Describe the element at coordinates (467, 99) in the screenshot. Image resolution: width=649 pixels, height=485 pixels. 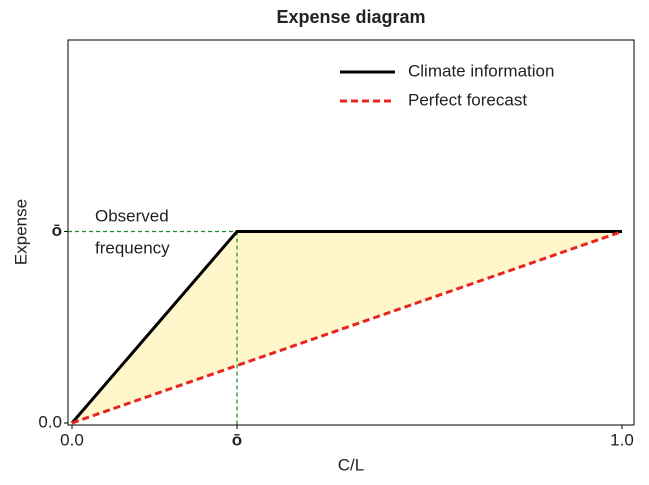
I see `legend-label: Perfect forecast` at that location.